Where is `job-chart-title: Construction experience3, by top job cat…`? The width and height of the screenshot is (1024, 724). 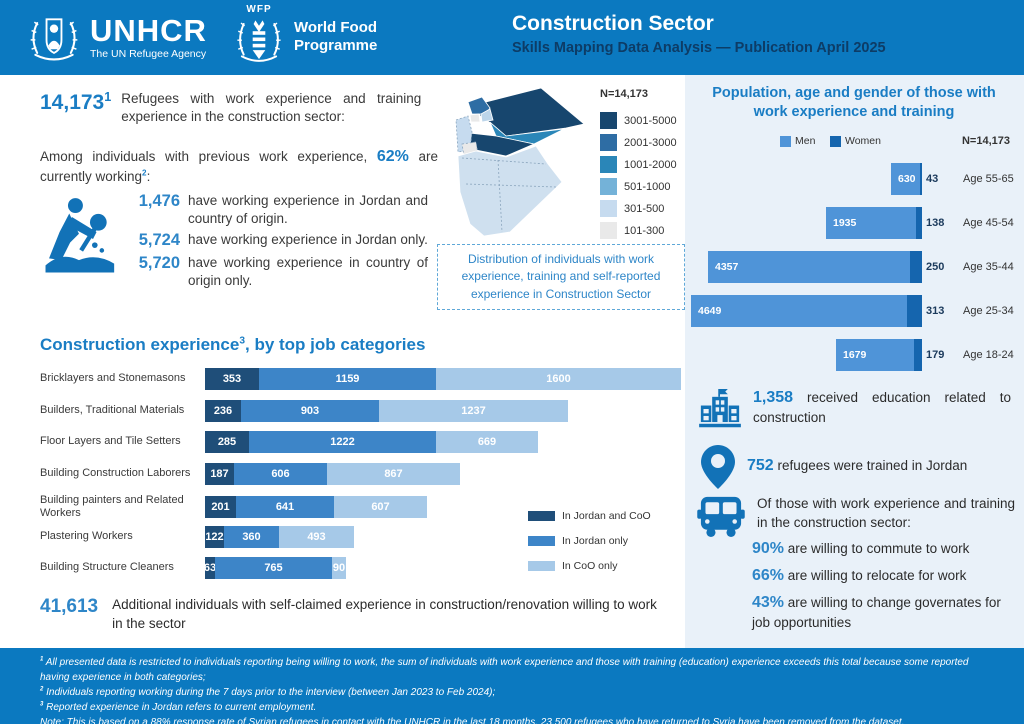
job-chart-title: Construction experience3, by top job cat… is located at coordinates (233, 344).